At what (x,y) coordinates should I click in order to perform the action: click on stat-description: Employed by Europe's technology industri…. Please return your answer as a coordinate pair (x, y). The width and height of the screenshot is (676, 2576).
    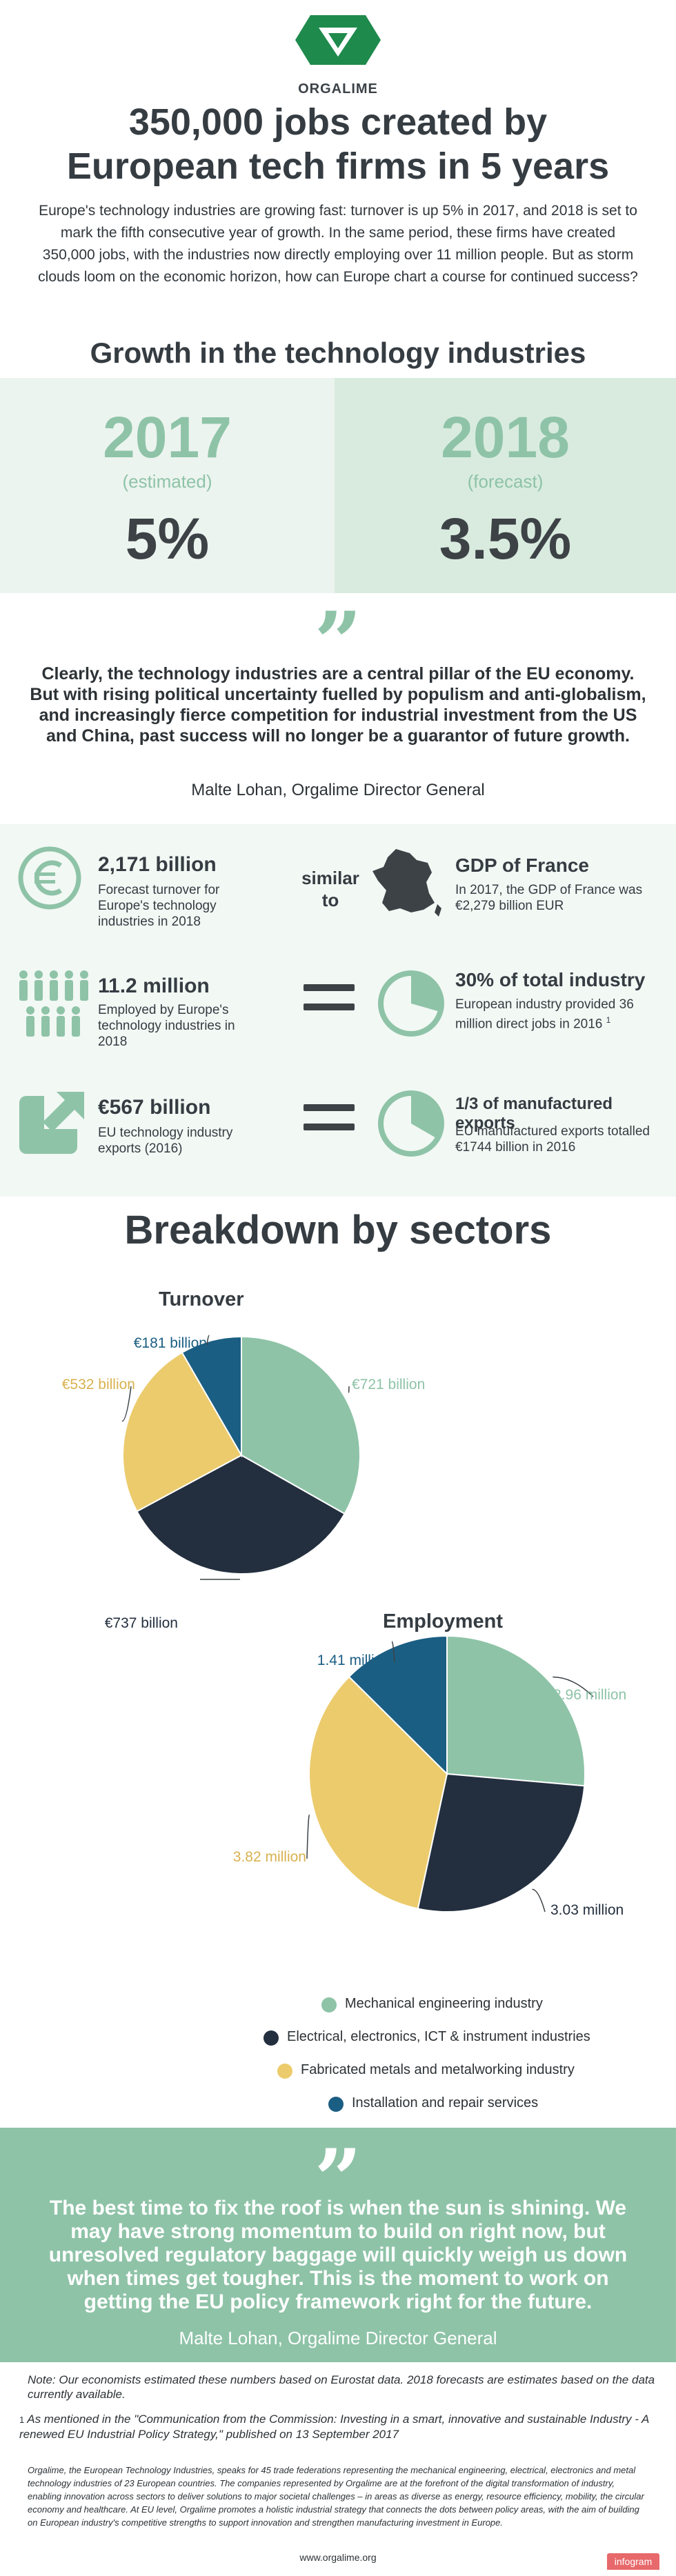
    Looking at the image, I should click on (167, 1026).